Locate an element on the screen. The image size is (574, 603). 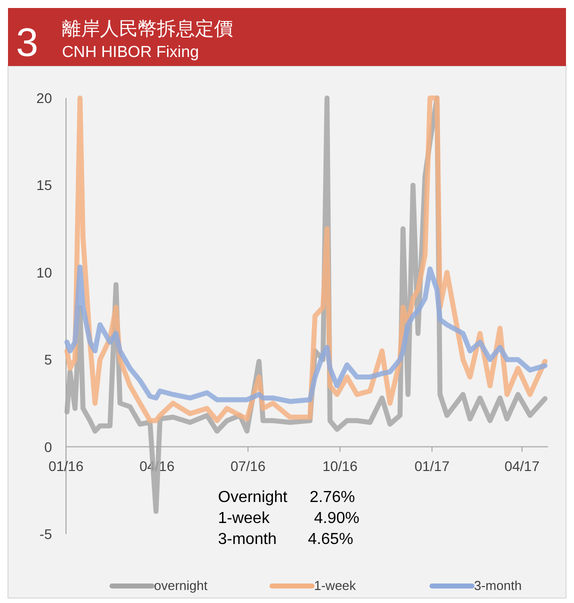
x-tick-label: 04/17 is located at coordinates (522, 466).